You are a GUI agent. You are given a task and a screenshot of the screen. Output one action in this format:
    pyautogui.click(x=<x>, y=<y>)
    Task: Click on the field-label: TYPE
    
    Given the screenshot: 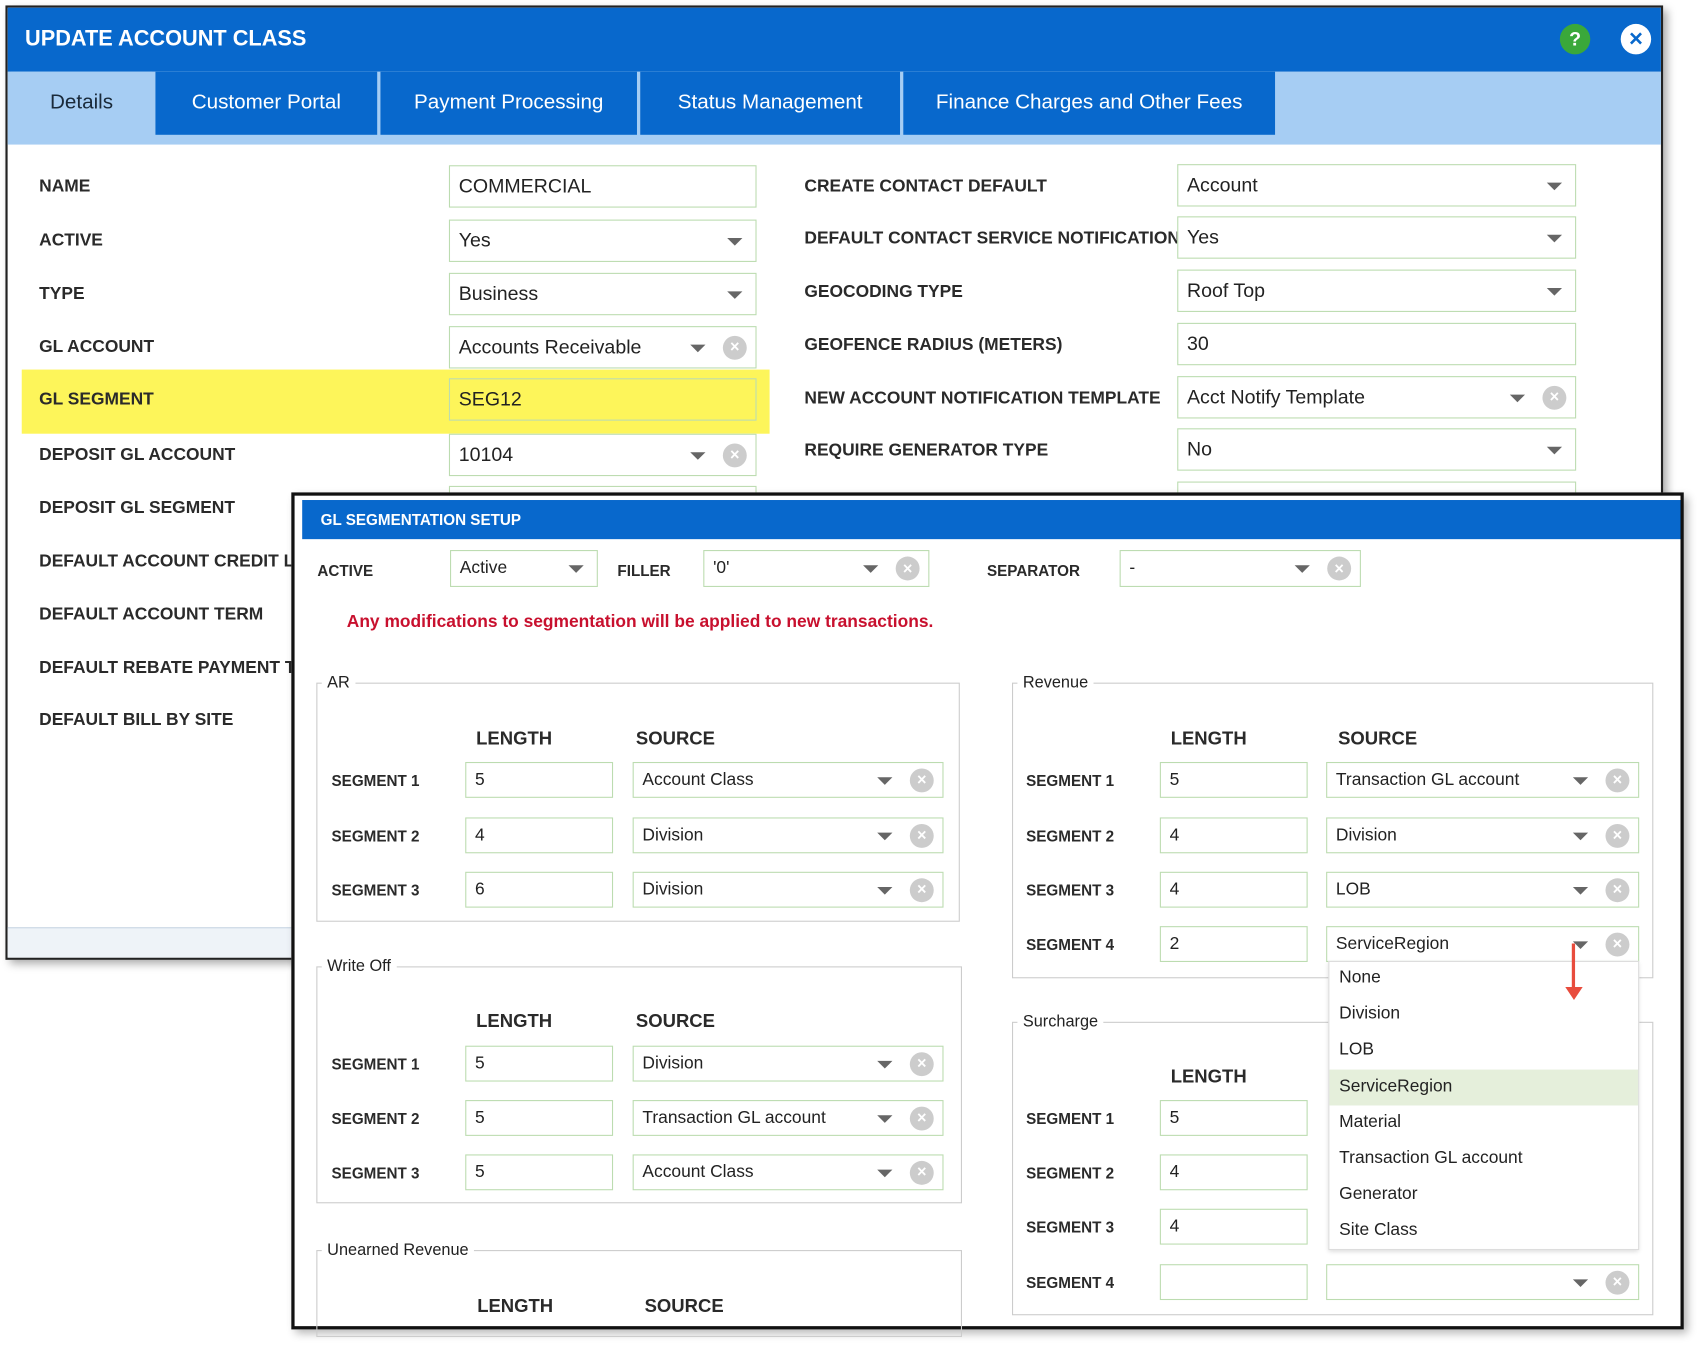 What is the action you would take?
    pyautogui.click(x=62, y=294)
    